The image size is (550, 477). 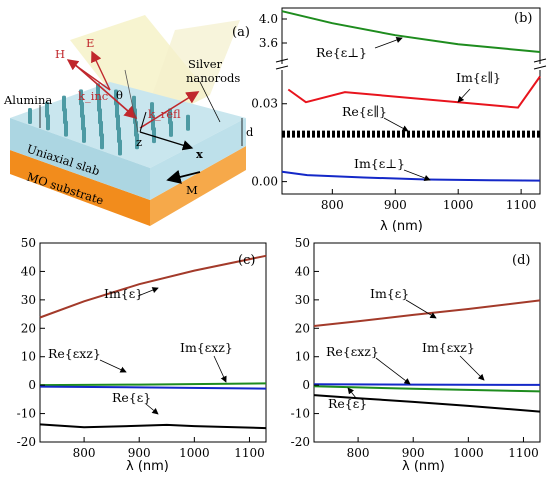 What do you see at coordinates (119, 95) in the screenshot?
I see `theta-label: θ` at bounding box center [119, 95].